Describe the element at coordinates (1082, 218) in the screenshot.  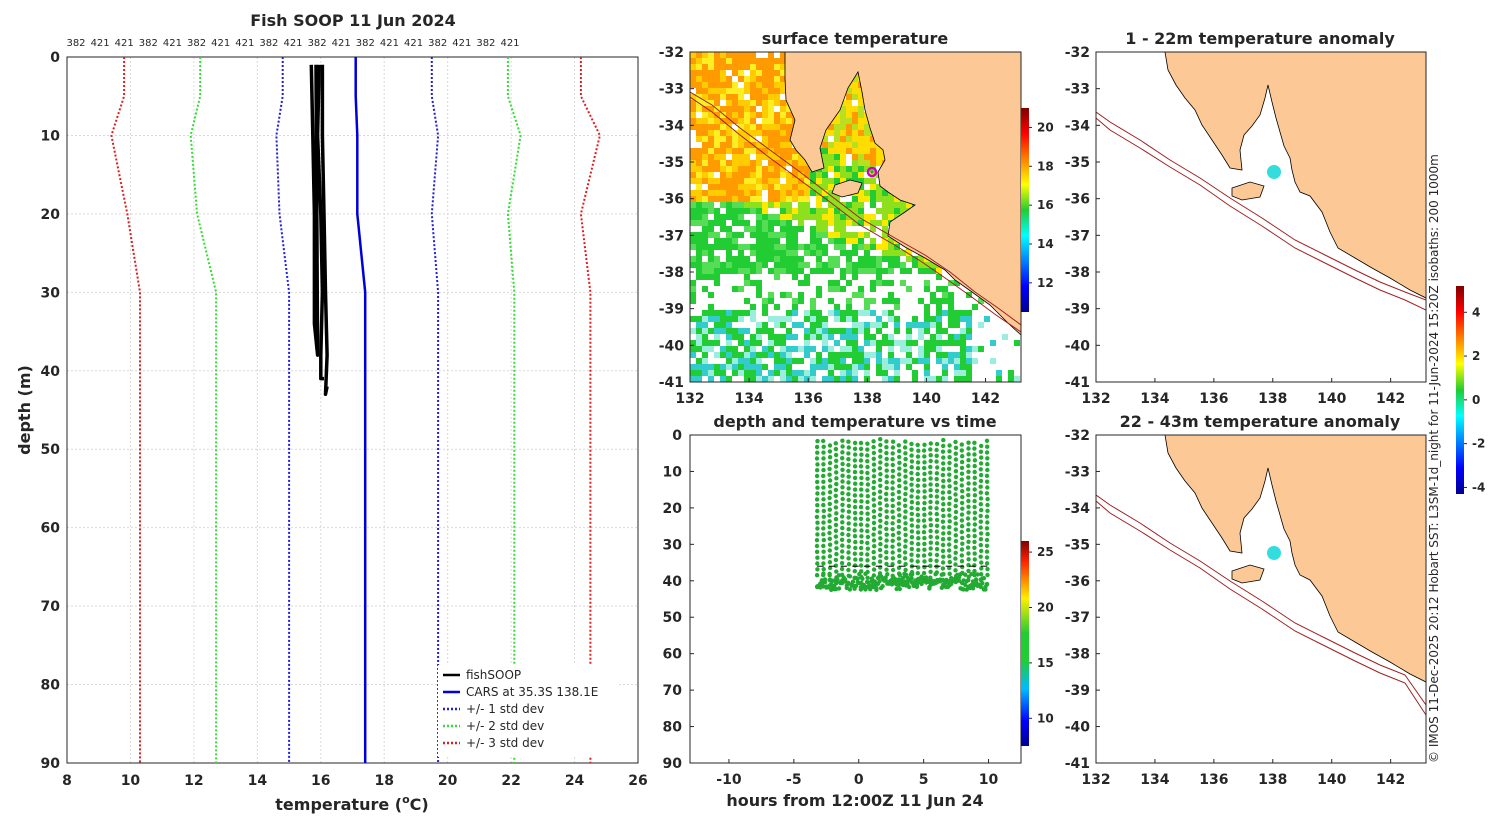
I see `a1-y-ticks: -32-33-34-35-36-37-38-39-40-41` at that location.